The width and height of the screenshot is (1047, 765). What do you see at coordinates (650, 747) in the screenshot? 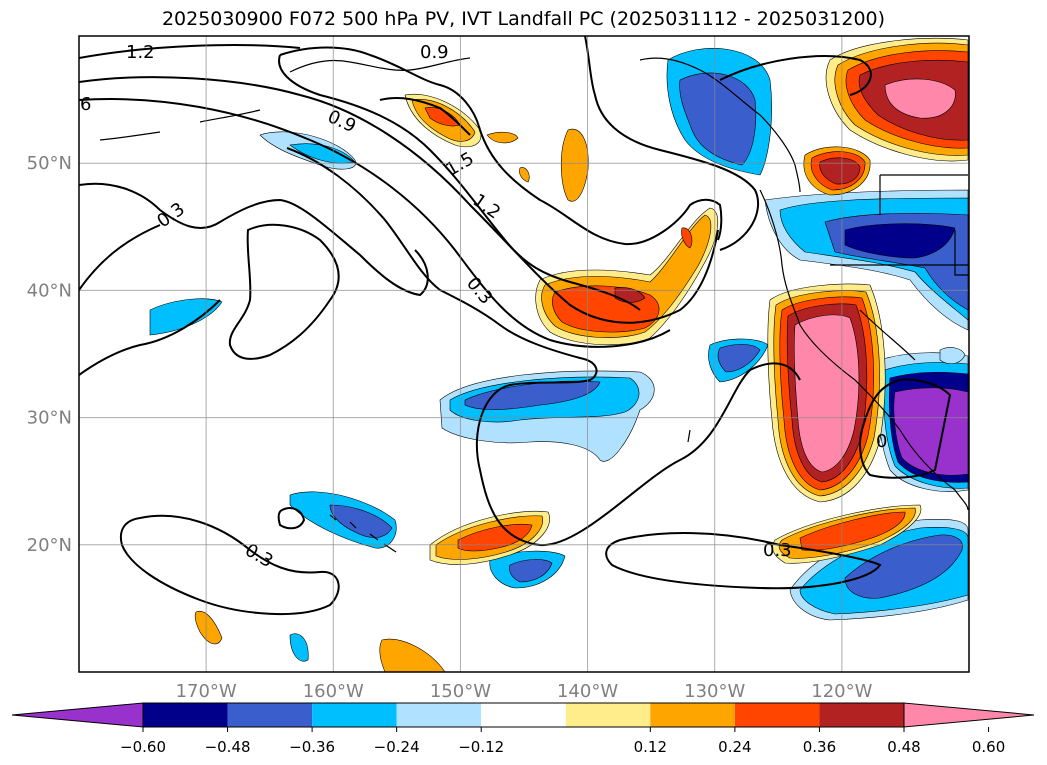
I see `colorbar-tick-label: 0.12` at bounding box center [650, 747].